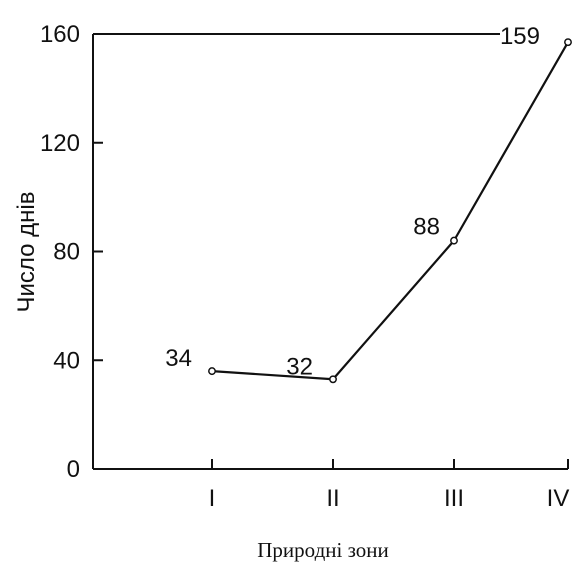 The height and width of the screenshot is (568, 574). What do you see at coordinates (26, 251) in the screenshot?
I see `y-axis-title: Число днів` at bounding box center [26, 251].